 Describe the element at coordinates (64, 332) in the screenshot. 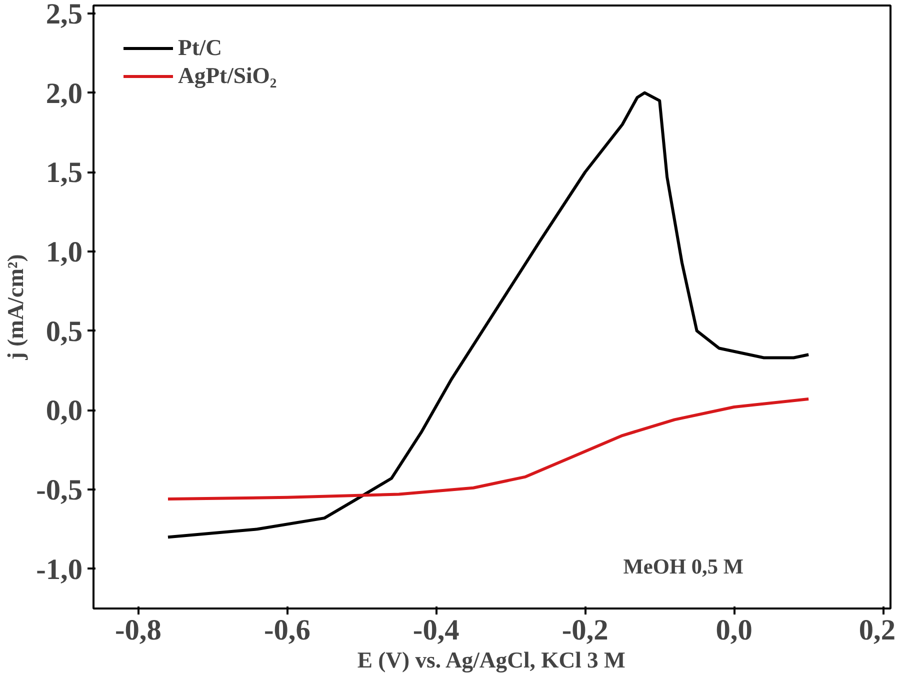

I see `y-tick-label: 0,5` at that location.